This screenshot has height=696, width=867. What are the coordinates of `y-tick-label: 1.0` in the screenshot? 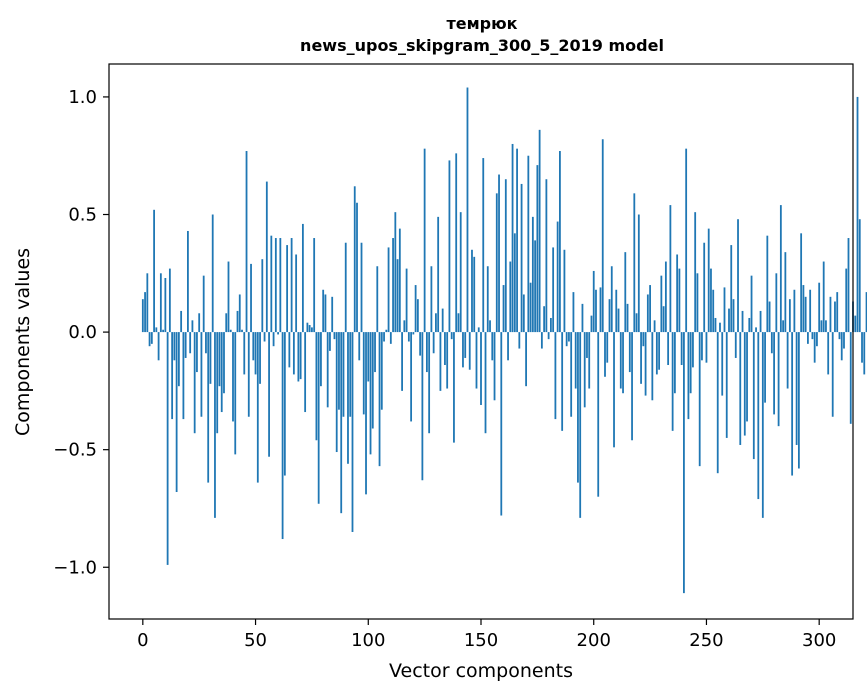 It's located at (82, 97).